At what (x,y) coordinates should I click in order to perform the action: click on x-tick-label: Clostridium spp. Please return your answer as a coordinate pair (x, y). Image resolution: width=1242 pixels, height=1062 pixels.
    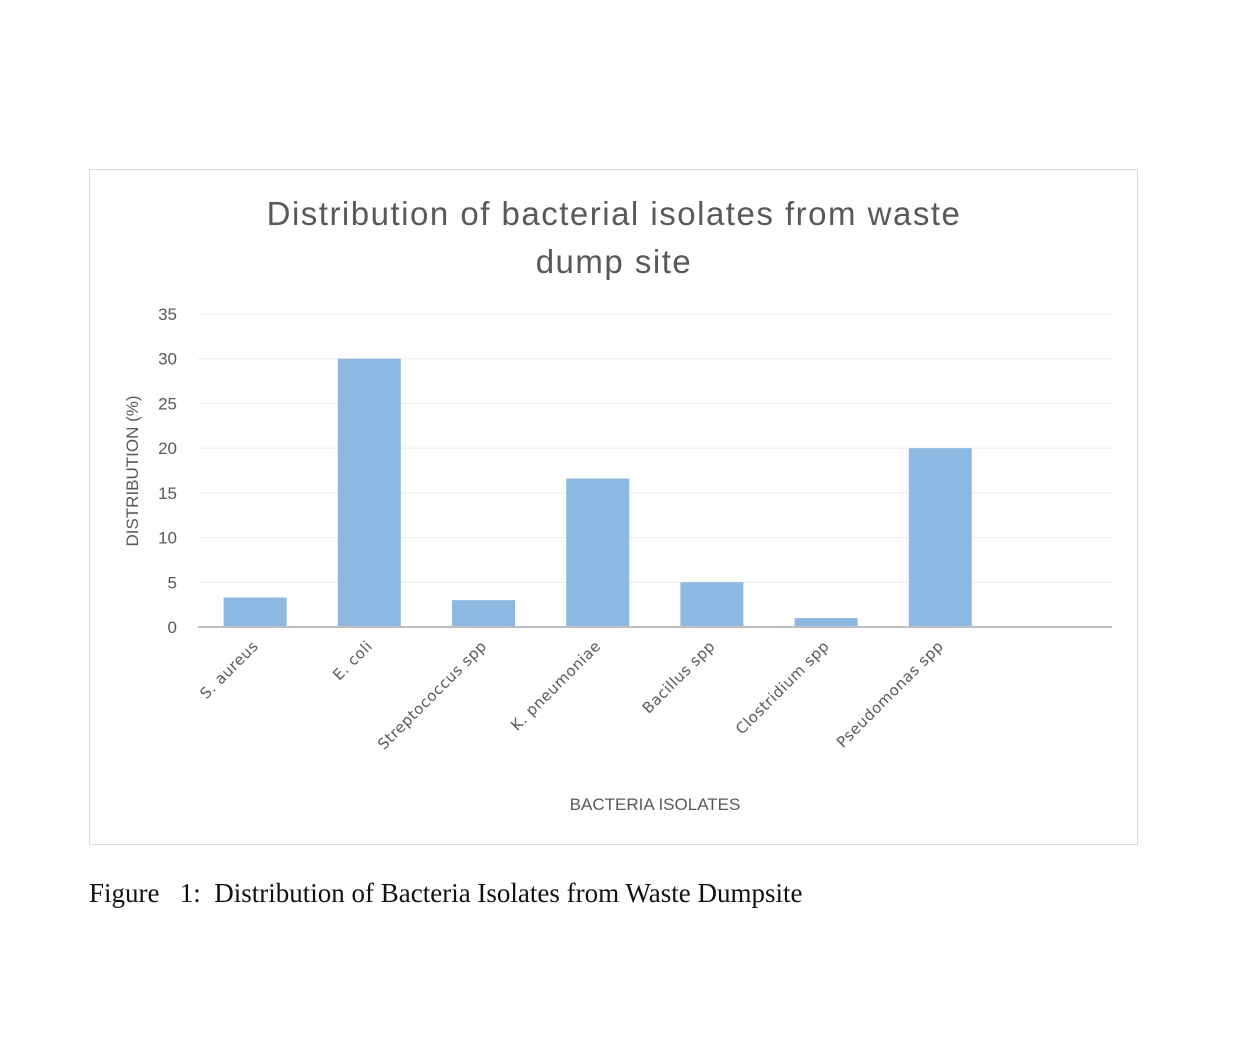
    Looking at the image, I should click on (782, 687).